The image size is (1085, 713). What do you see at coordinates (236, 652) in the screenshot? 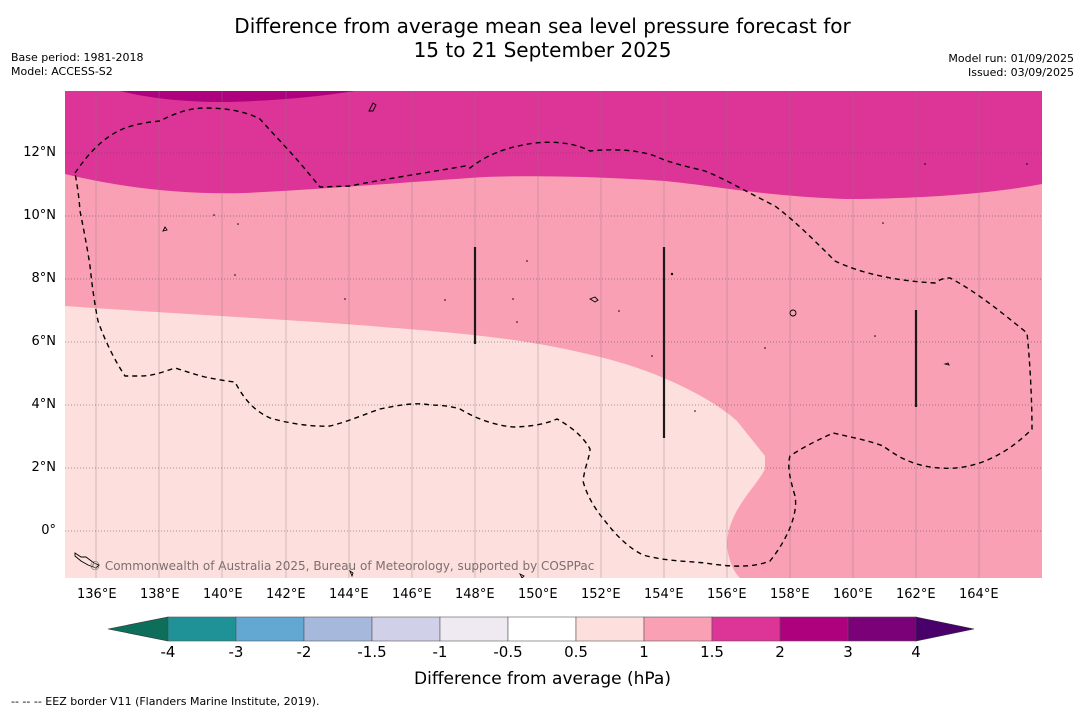
I see `colorbar-tick-label: -3` at bounding box center [236, 652].